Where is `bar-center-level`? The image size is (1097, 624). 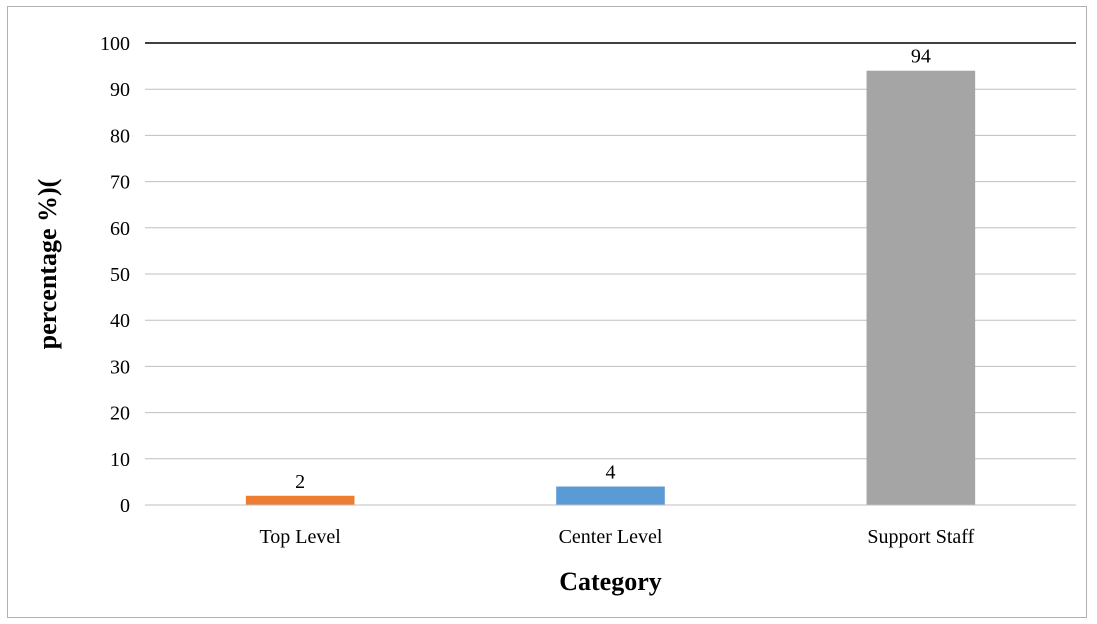 bar-center-level is located at coordinates (610, 495).